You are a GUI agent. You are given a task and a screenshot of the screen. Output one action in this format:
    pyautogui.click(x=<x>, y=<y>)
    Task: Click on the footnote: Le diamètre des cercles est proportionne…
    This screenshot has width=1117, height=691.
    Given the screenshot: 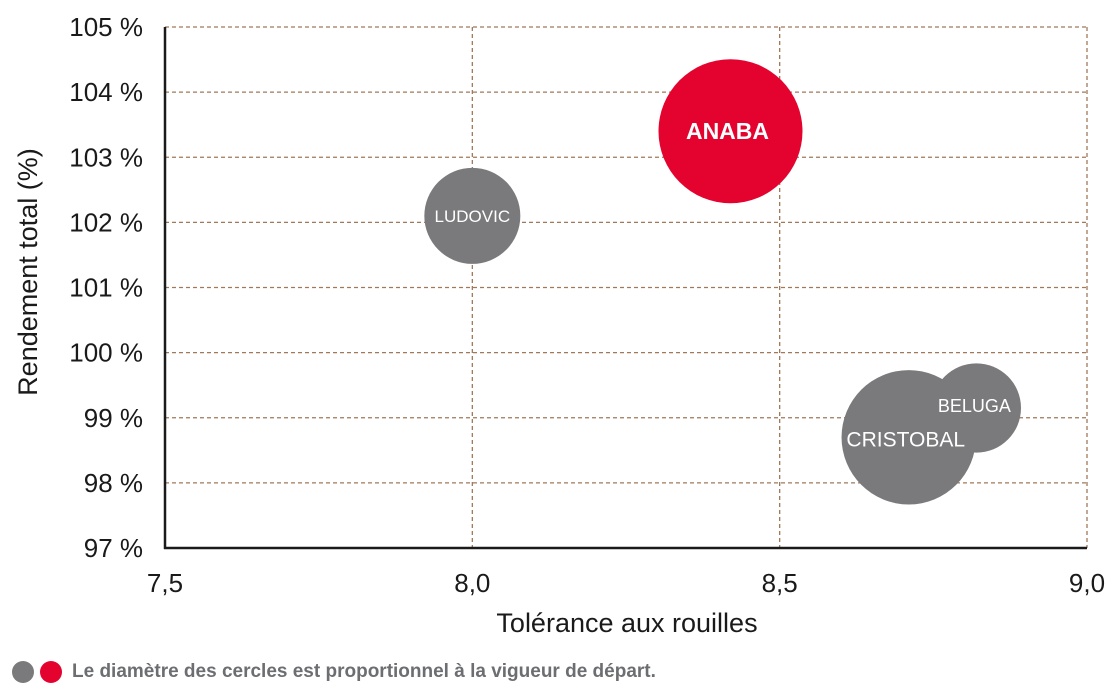 What is the action you would take?
    pyautogui.click(x=334, y=672)
    